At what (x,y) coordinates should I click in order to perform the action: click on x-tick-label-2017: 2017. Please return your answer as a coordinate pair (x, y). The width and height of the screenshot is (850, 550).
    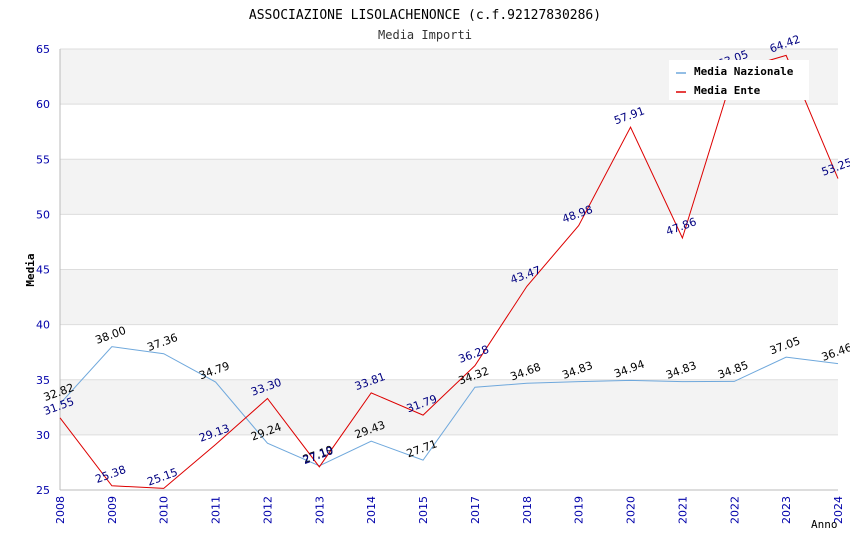
    Looking at the image, I should click on (475, 510).